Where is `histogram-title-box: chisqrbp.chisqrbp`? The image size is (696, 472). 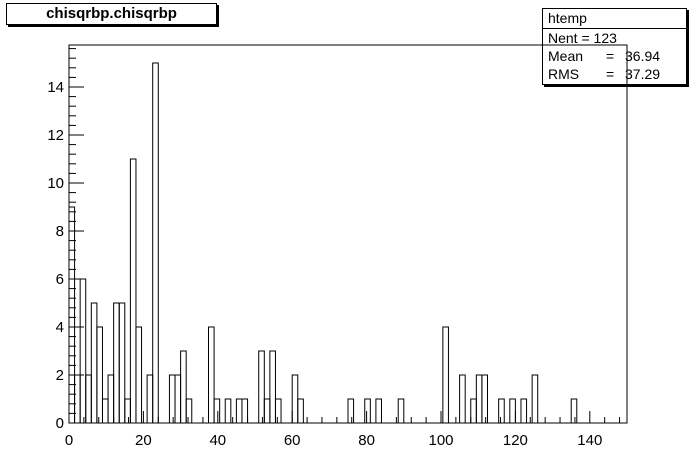 histogram-title-box: chisqrbp.chisqrbp is located at coordinates (111, 14).